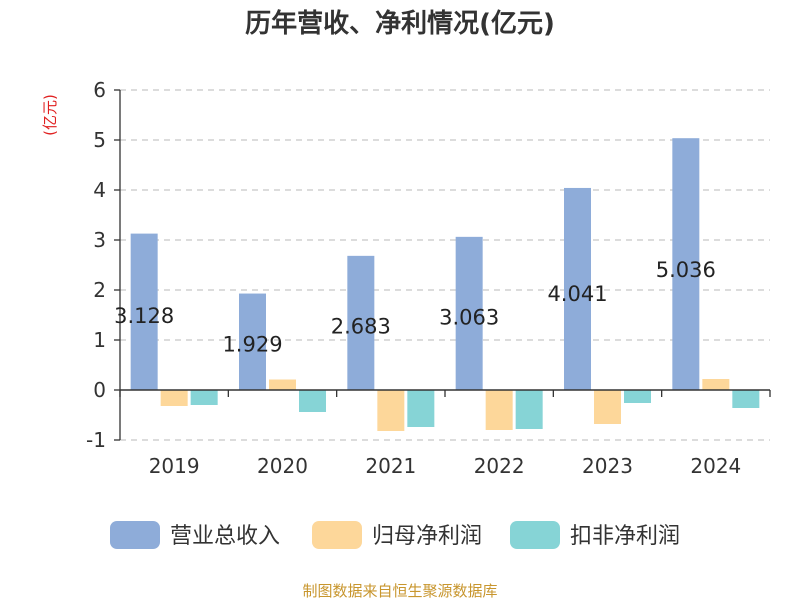 Image resolution: width=800 pixels, height=600 pixels. What do you see at coordinates (625, 536) in the screenshot?
I see `legend-label-2: 扣非净利润` at bounding box center [625, 536].